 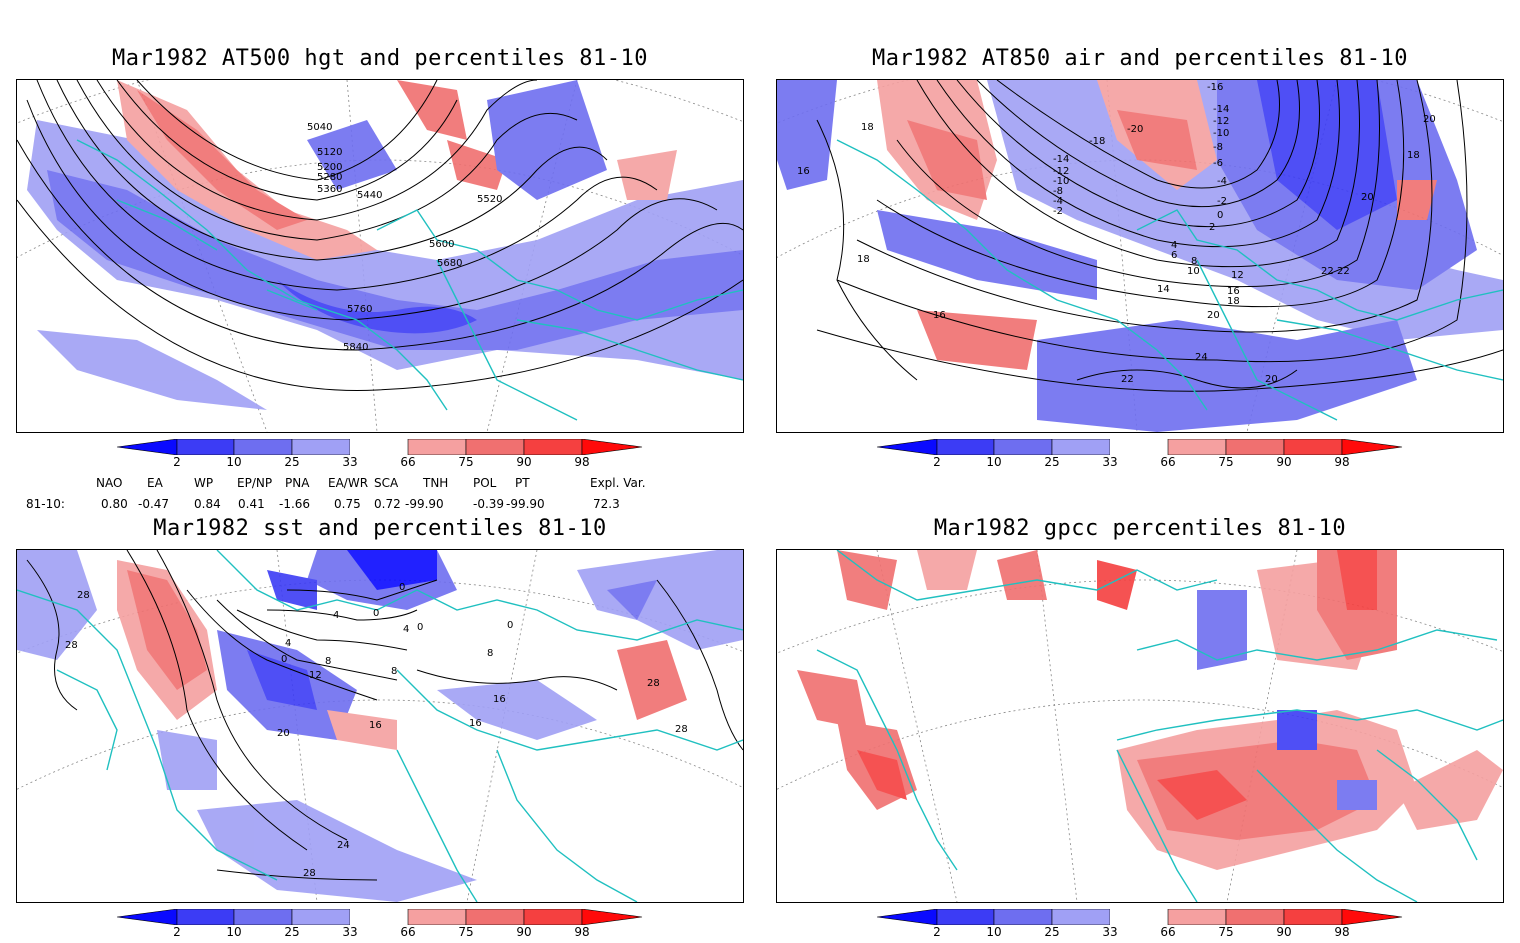 What do you see at coordinates (1212, 227) in the screenshot?
I see `contour-label: 2` at bounding box center [1212, 227].